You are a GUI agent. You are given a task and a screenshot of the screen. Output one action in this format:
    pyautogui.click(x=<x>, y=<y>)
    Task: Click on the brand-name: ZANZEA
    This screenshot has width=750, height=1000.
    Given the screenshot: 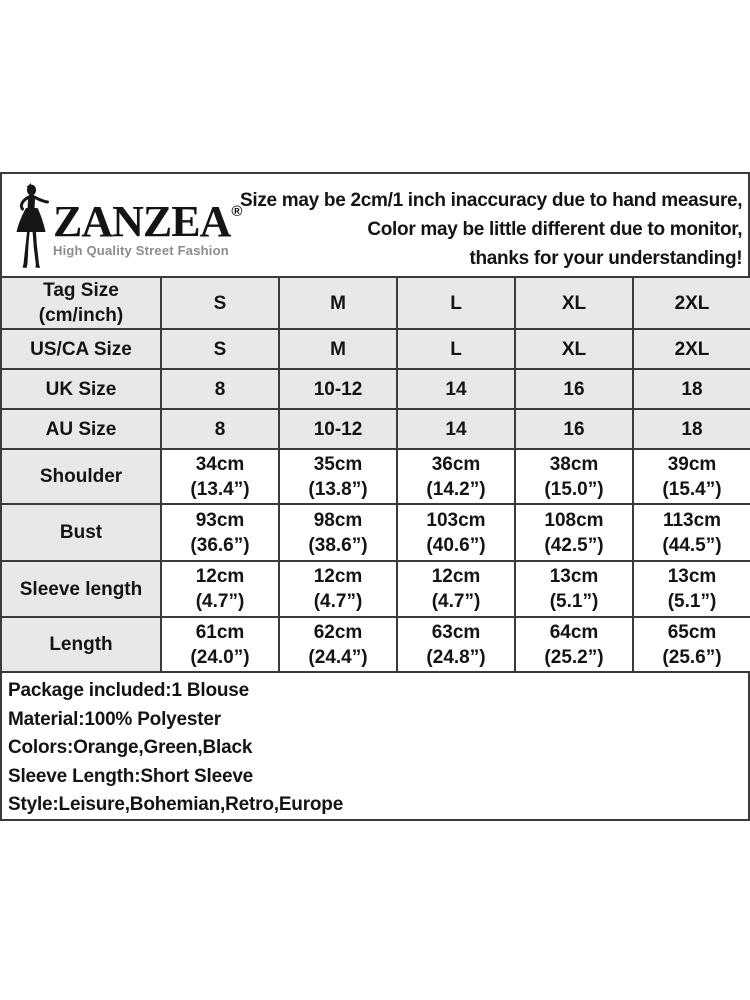 What is the action you would take?
    pyautogui.click(x=142, y=221)
    